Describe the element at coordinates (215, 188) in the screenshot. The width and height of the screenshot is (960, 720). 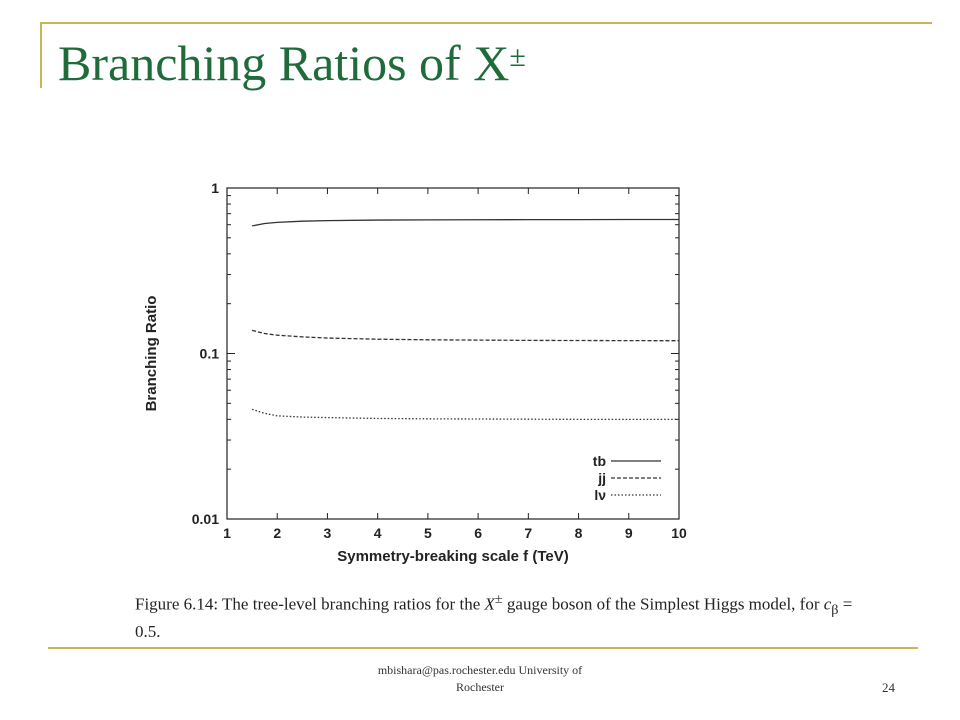
I see `y-tick-label-2: 1` at that location.